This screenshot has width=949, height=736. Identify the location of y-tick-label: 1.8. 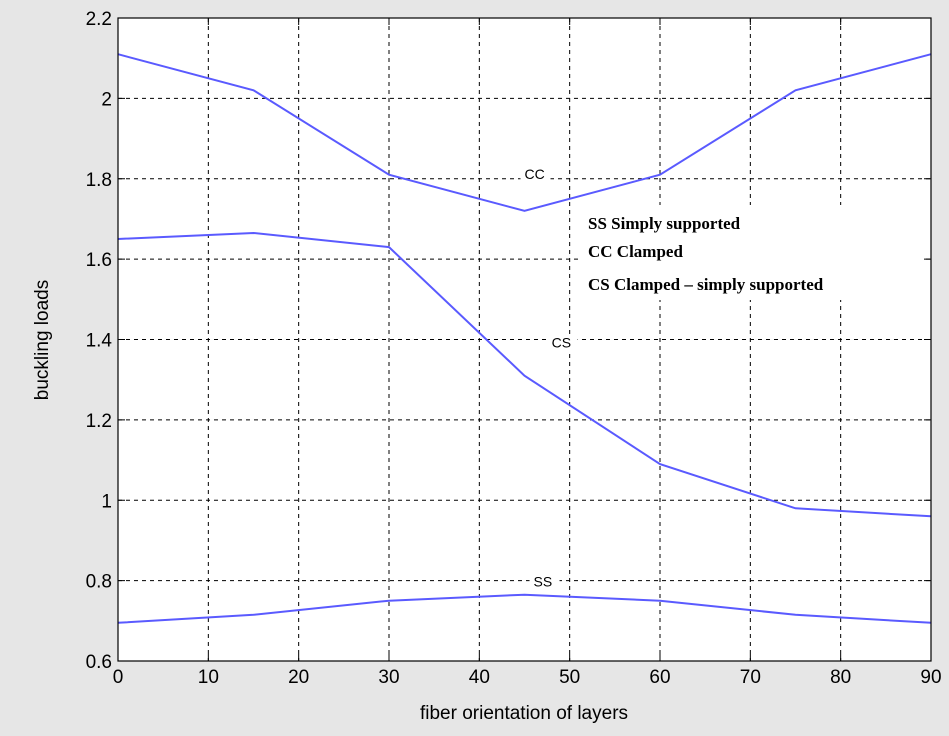
(99, 180).